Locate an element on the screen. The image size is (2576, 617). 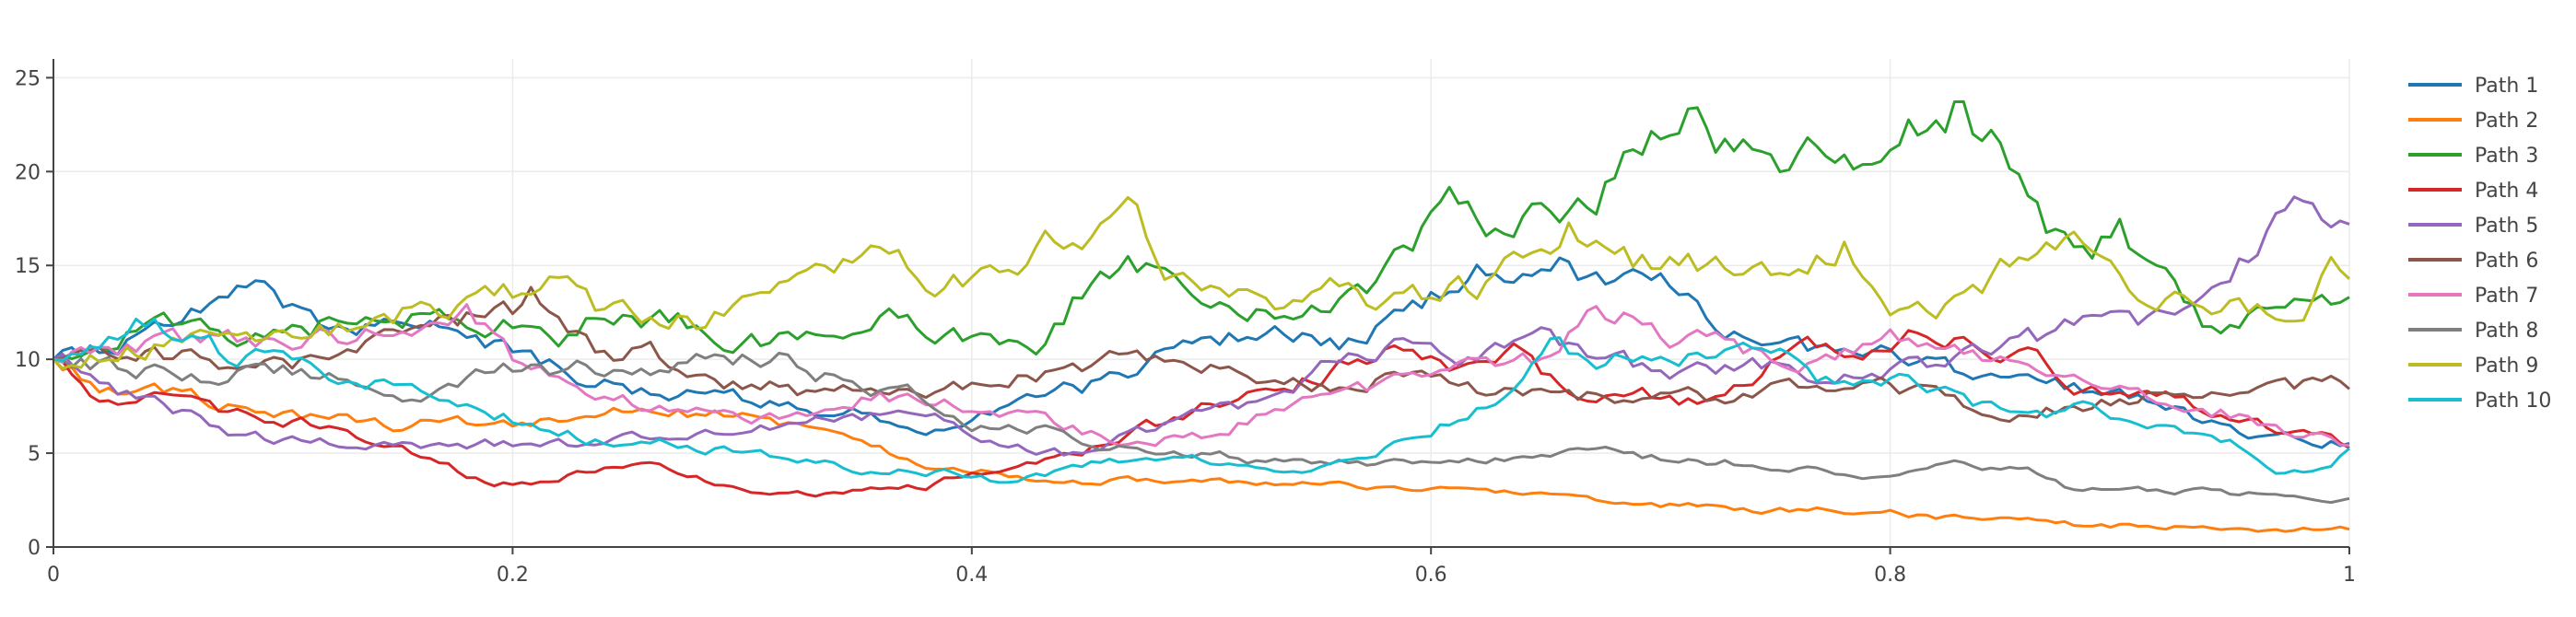
x-tick-label: 0.2 is located at coordinates (513, 576).